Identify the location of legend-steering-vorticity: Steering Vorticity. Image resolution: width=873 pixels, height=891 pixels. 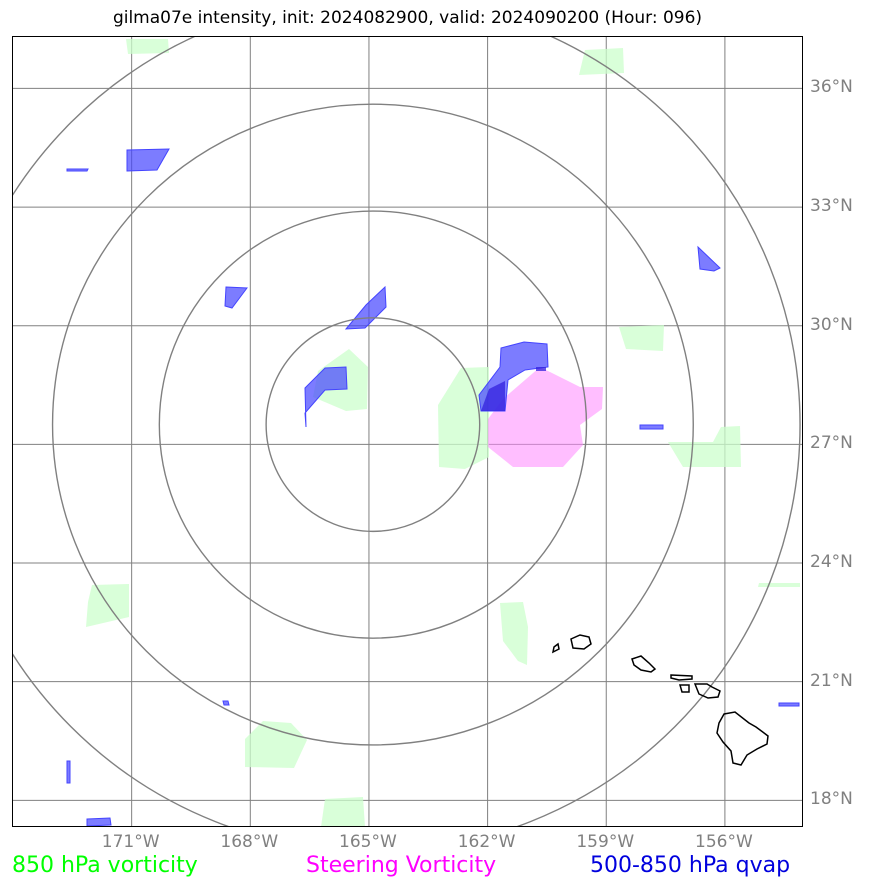
(401, 865).